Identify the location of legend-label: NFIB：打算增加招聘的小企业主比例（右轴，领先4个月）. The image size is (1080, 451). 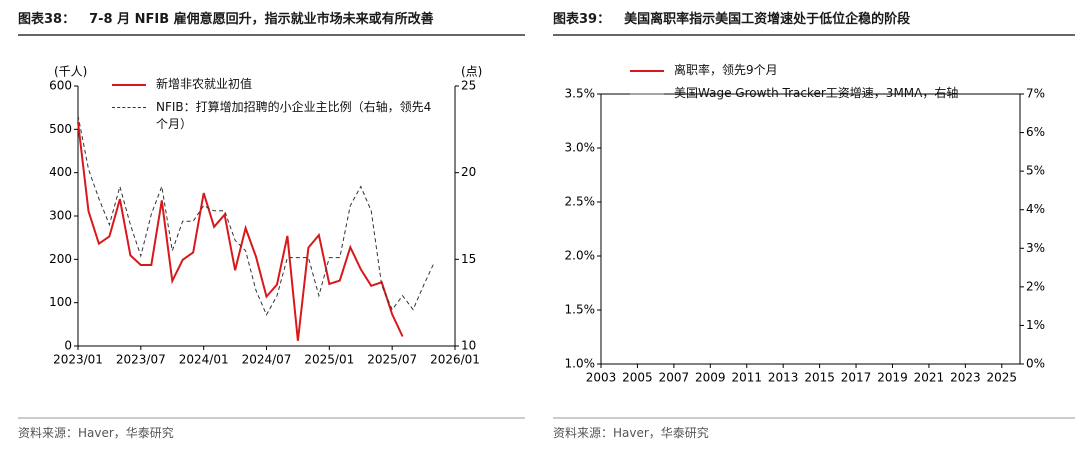
(294, 115).